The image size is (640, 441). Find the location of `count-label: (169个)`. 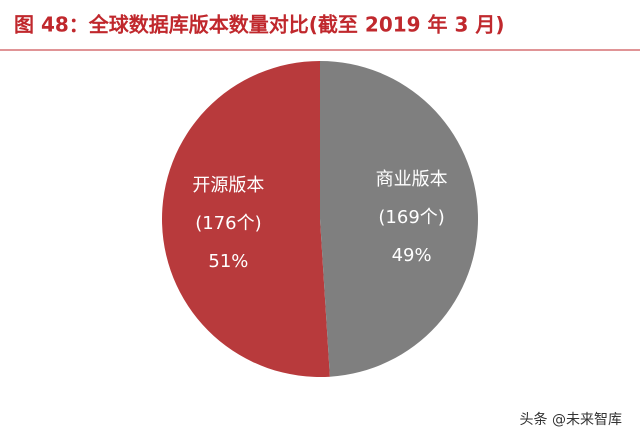

count-label: (169个) is located at coordinates (411, 217).